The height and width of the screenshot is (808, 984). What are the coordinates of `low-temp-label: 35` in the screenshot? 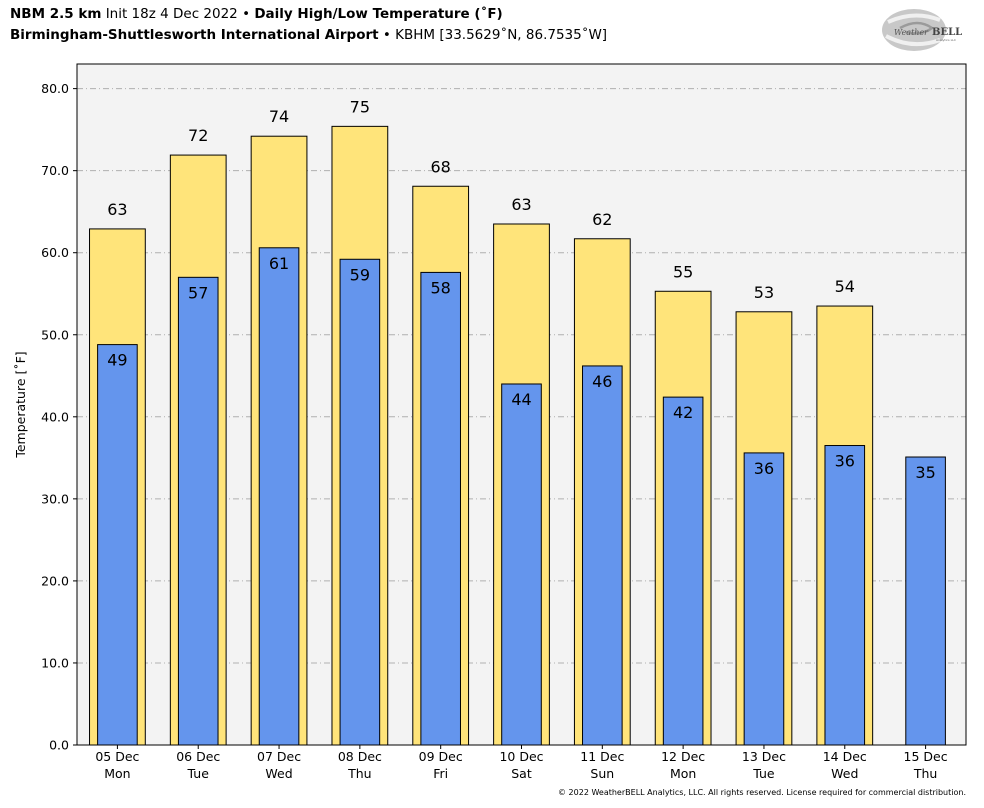 It's located at (925, 472).